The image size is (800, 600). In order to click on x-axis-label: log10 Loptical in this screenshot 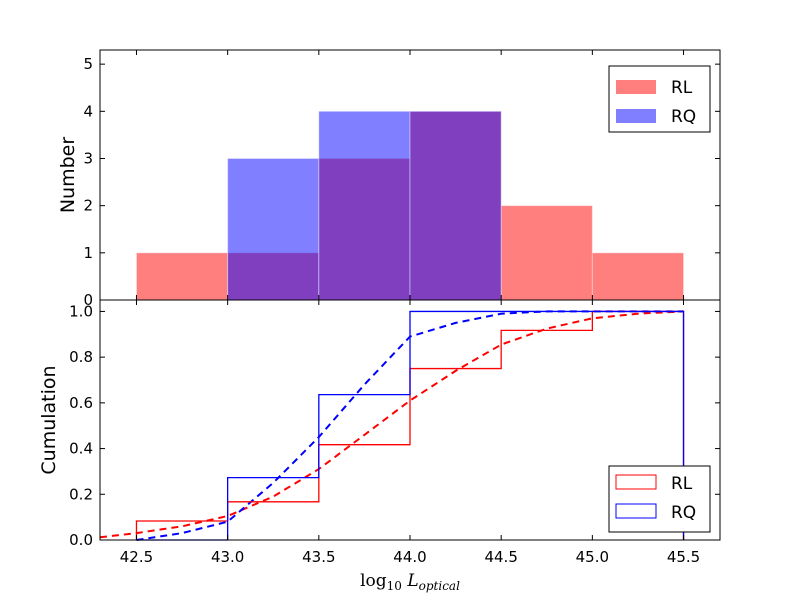, I will do `click(410, 582)`.